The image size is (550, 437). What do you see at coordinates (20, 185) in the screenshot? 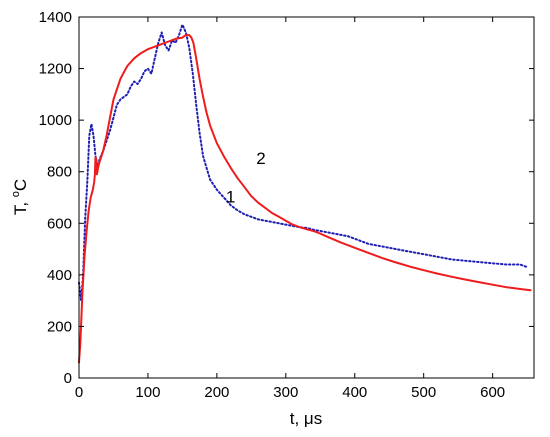
I see `y-axis-label-unit: C` at bounding box center [20, 185].